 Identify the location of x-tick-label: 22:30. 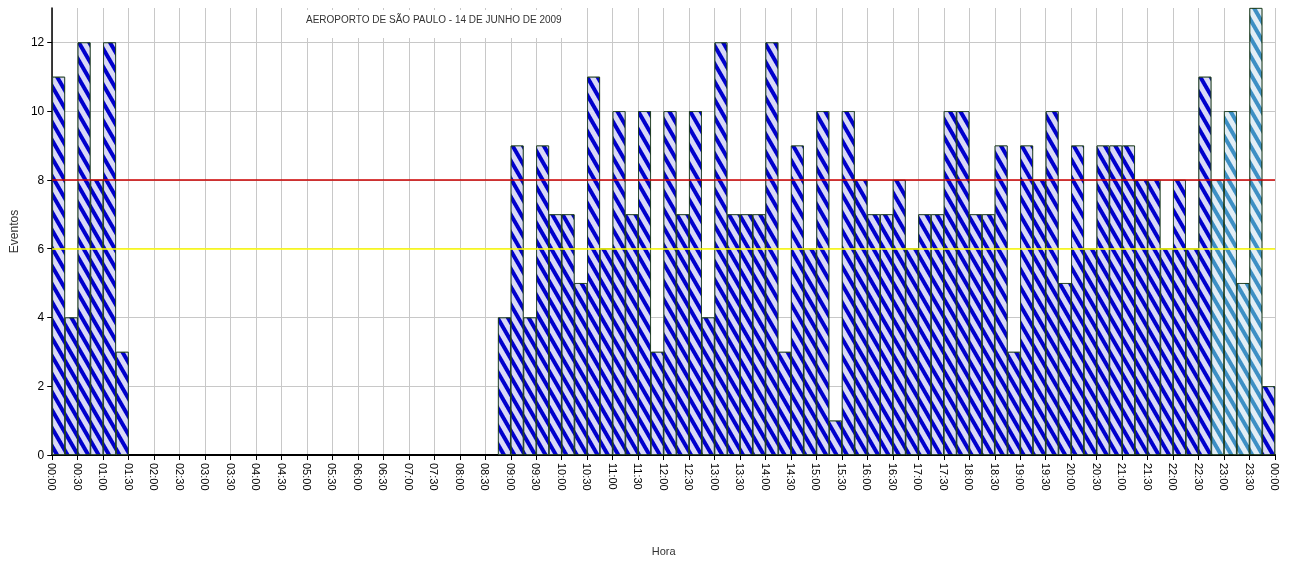
(1198, 477).